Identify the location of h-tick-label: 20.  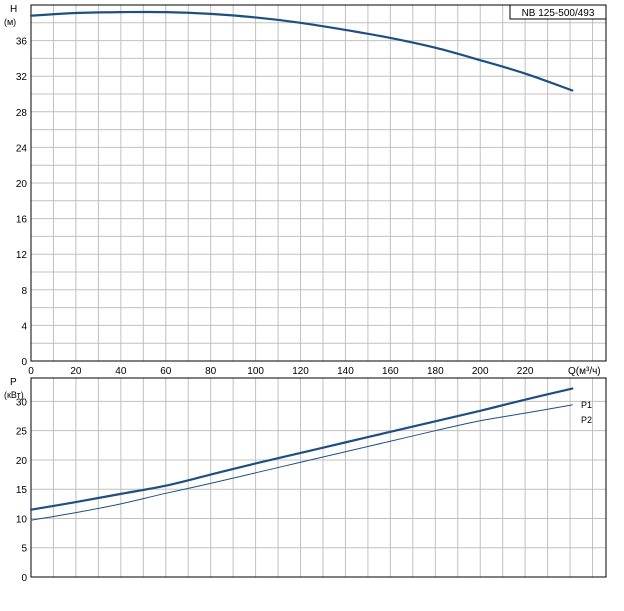
(22, 184).